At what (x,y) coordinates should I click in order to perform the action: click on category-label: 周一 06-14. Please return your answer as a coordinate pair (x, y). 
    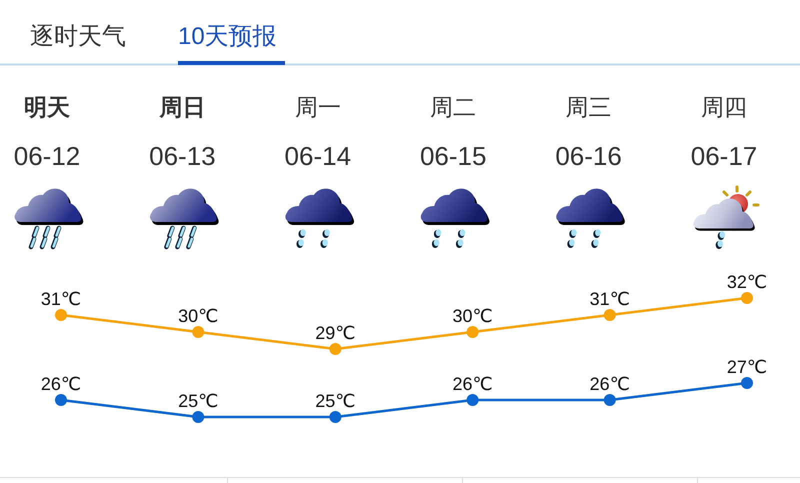
    Looking at the image, I should click on (318, 132).